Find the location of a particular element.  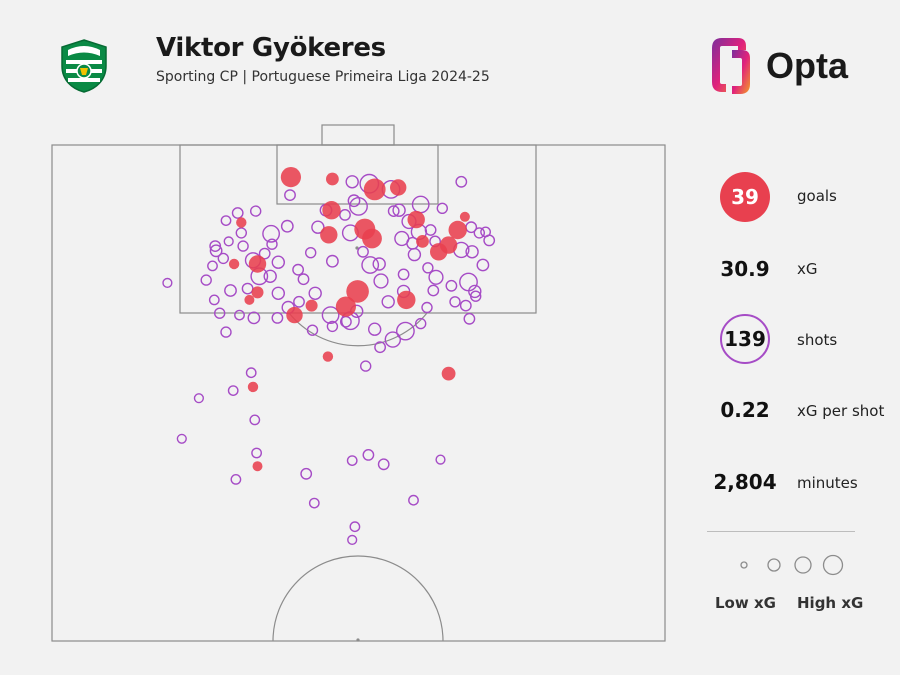

shots-value: 139 is located at coordinates (745, 339).